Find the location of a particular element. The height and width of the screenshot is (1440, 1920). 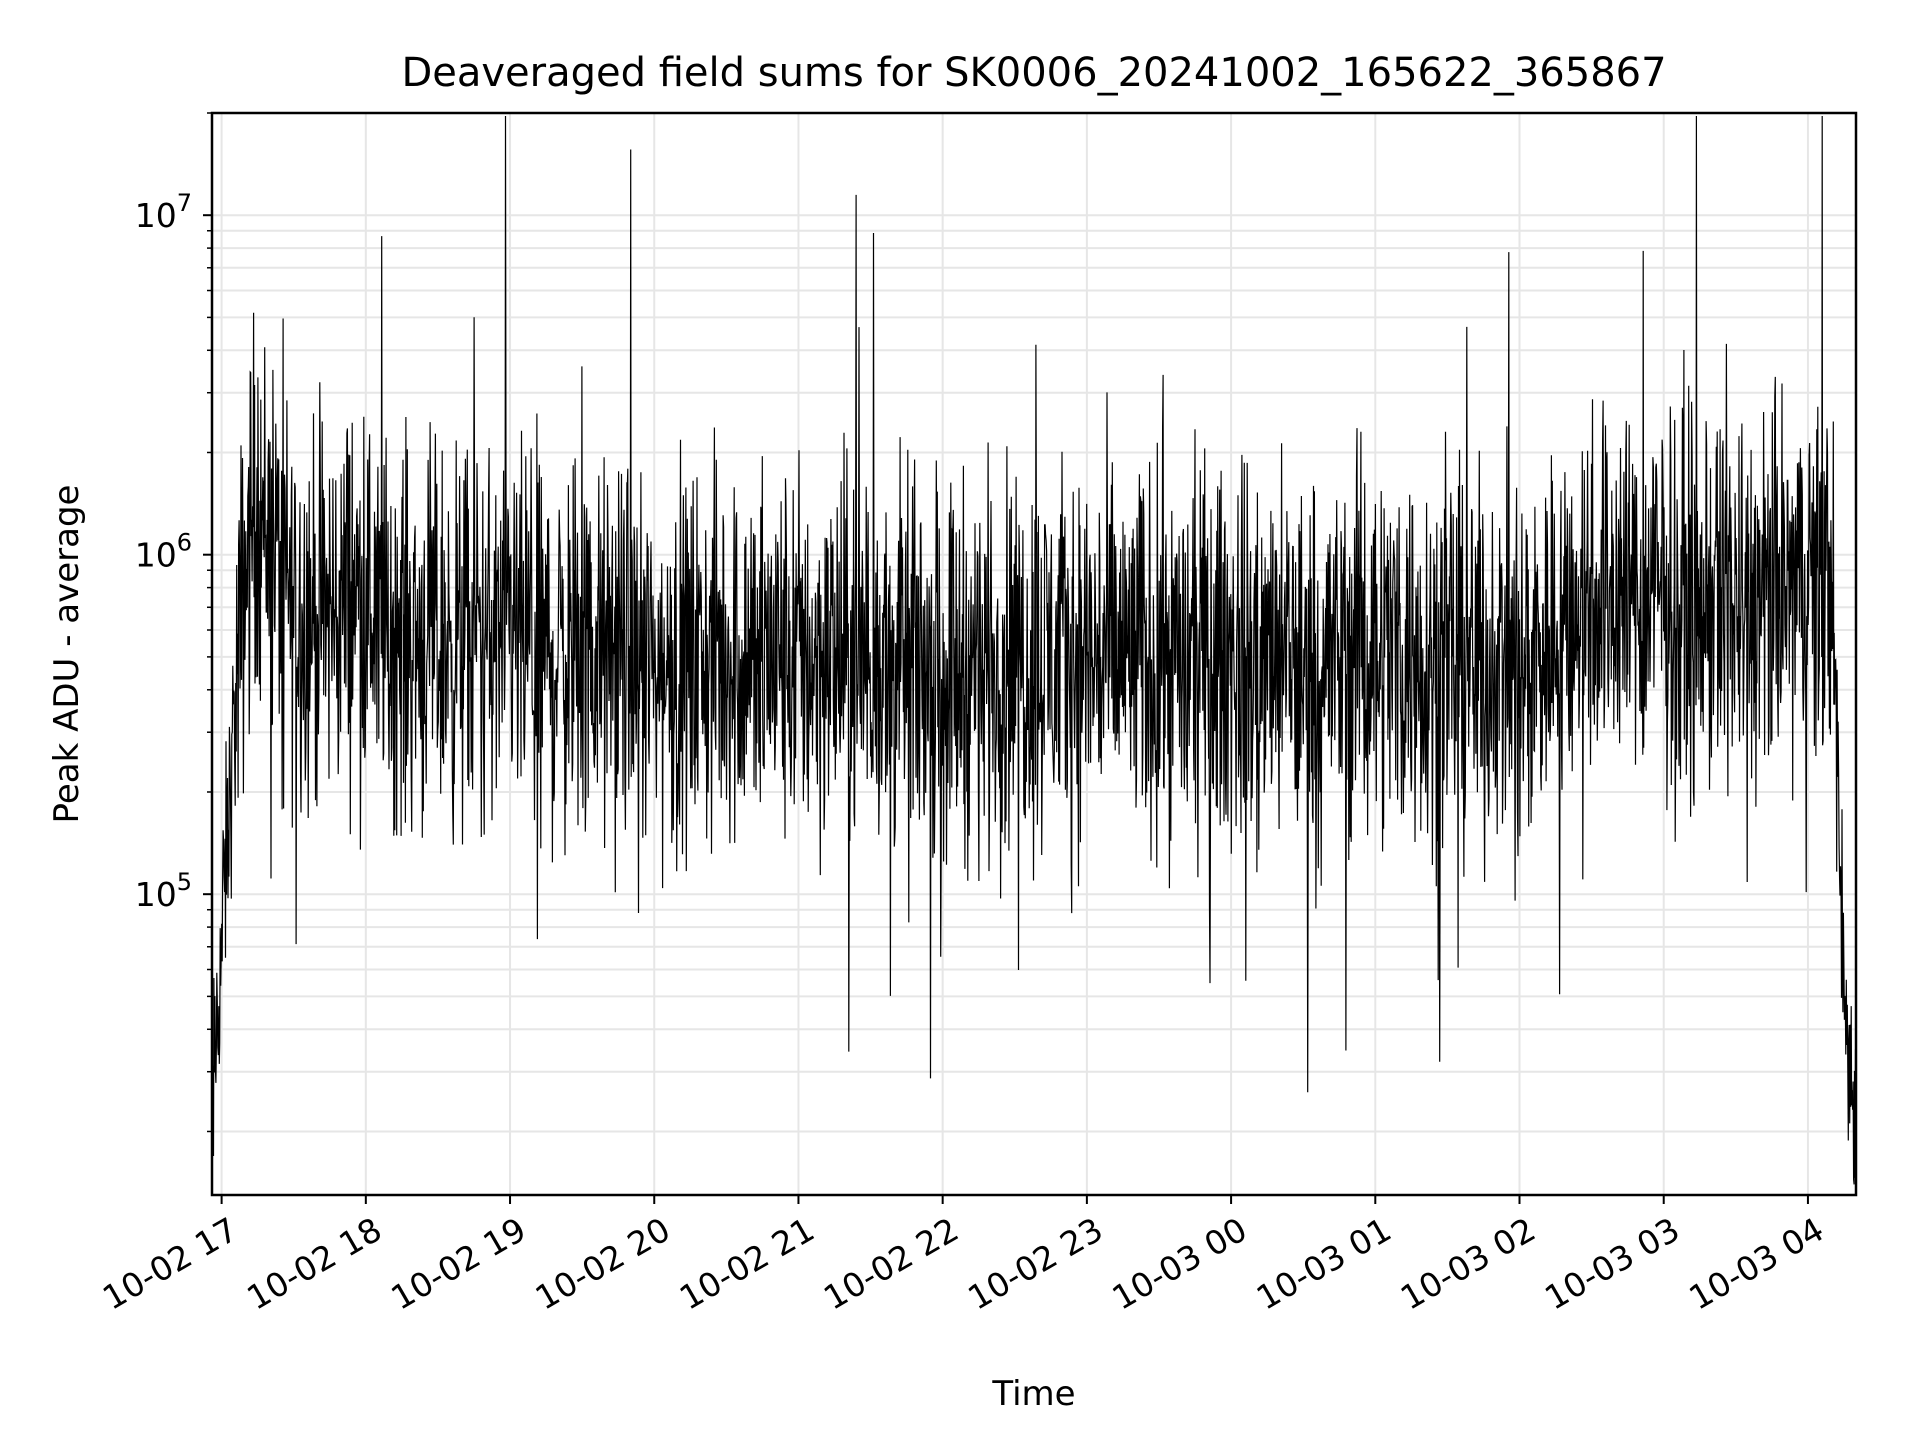

y-tick-label: 10⁷ is located at coordinates (163, 212).